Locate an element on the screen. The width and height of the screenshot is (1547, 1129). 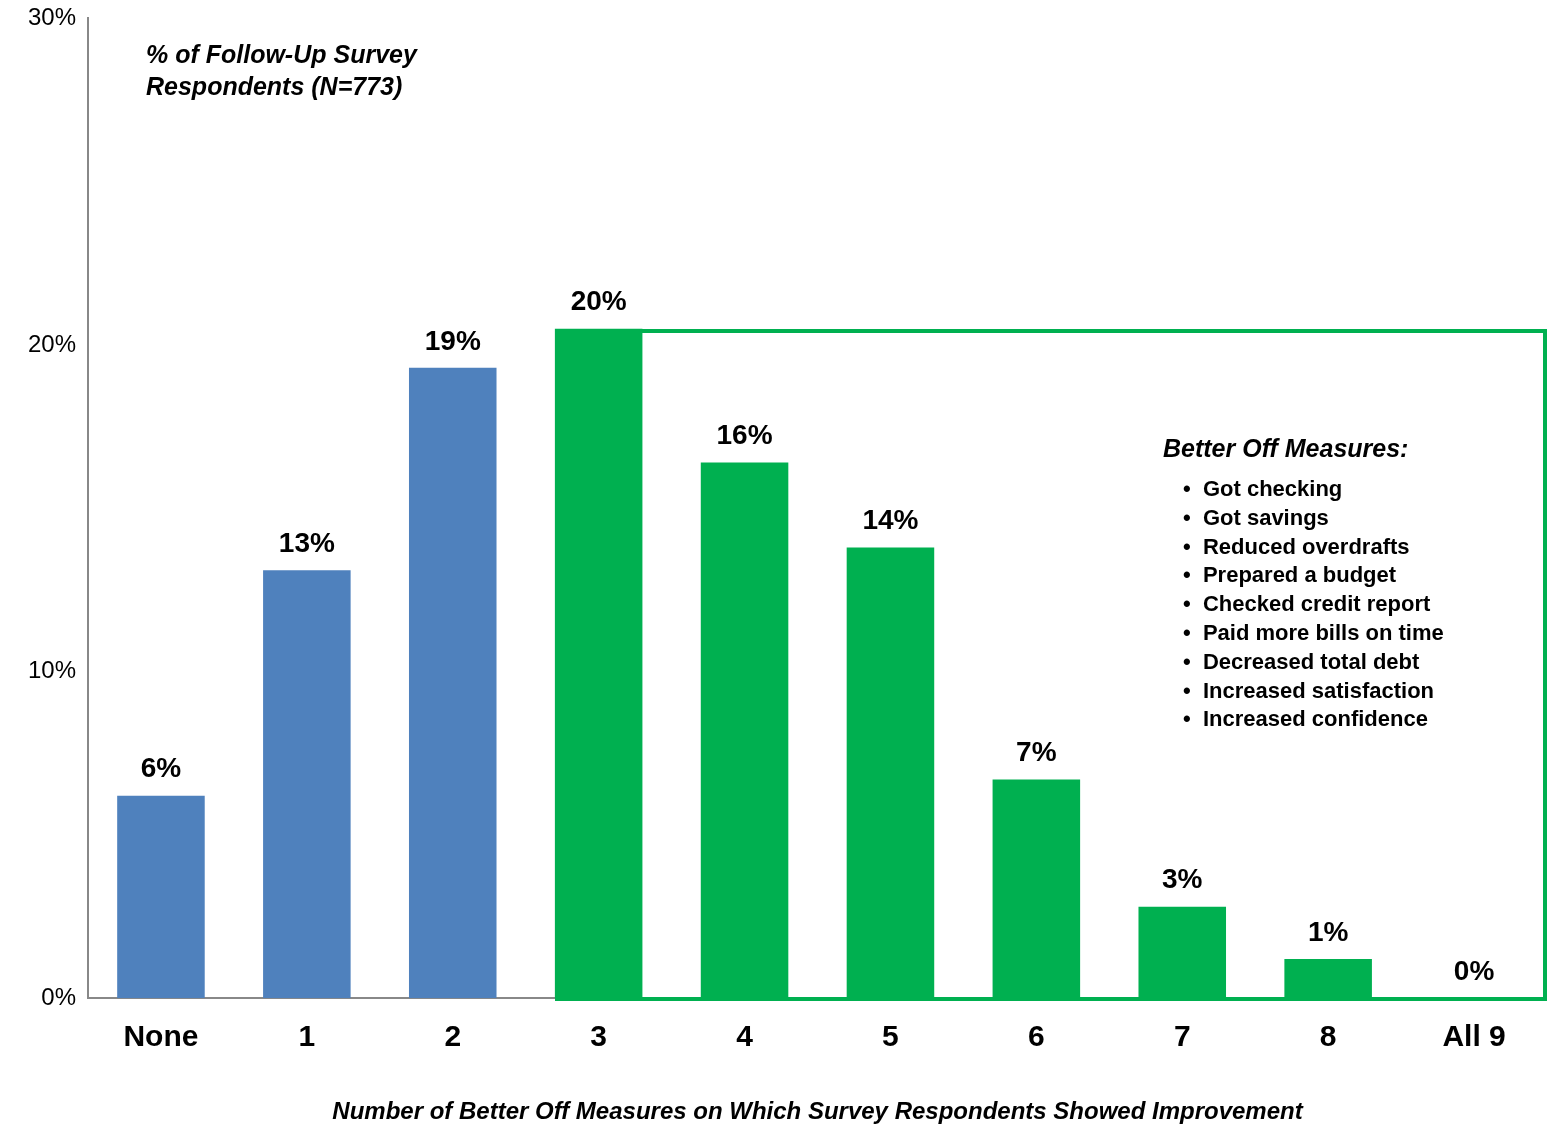
data-label: 7% is located at coordinates (1036, 752).